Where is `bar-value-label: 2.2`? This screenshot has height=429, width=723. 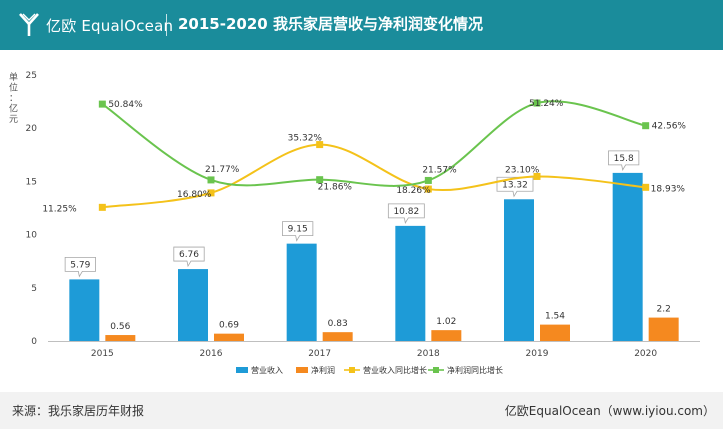 bar-value-label: 2.2 is located at coordinates (664, 310).